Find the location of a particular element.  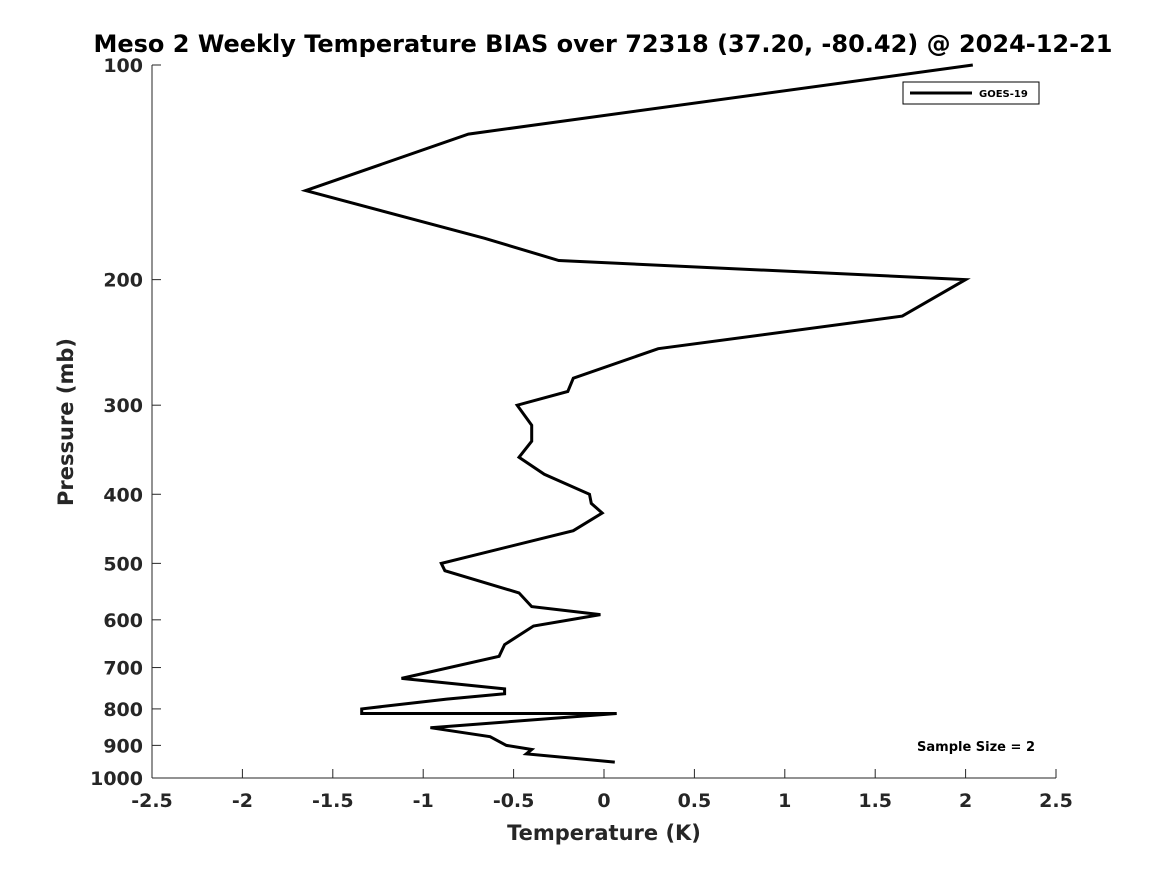

y-tick-label: 900 is located at coordinates (123, 746).